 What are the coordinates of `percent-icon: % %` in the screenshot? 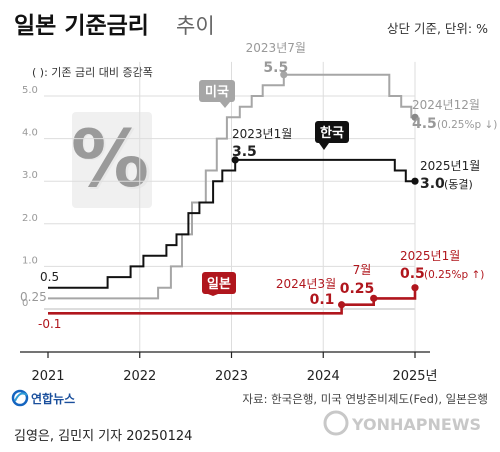 It's located at (111, 160).